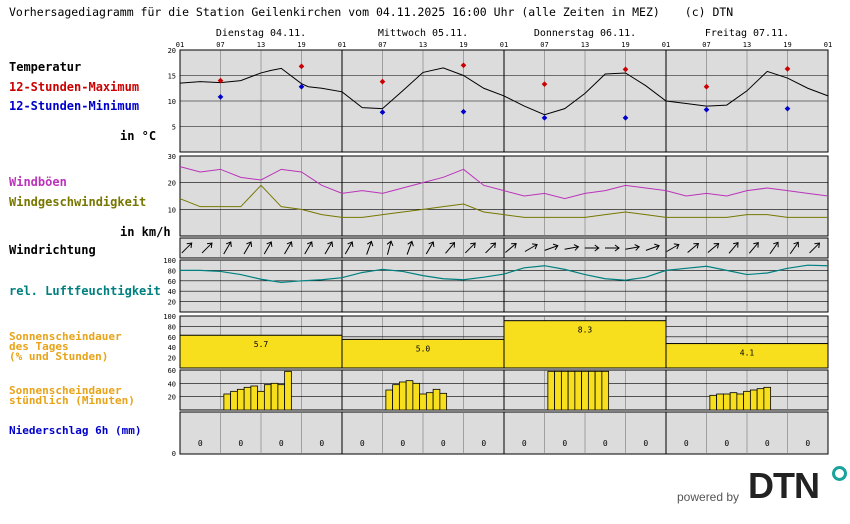 This screenshot has width=850, height=524. I want to click on sunshine-daily-label: 8.3, so click(585, 330).